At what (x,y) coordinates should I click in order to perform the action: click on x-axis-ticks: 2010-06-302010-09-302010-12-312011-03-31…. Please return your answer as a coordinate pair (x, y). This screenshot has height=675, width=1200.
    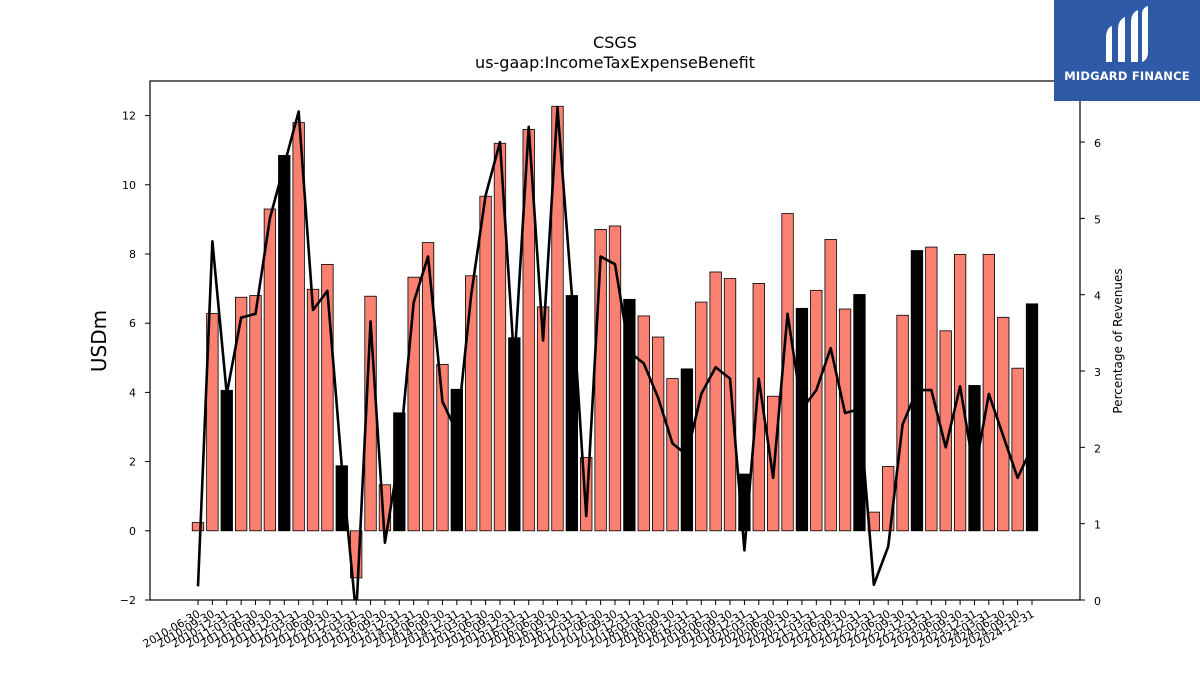
    Looking at the image, I should click on (589, 625).